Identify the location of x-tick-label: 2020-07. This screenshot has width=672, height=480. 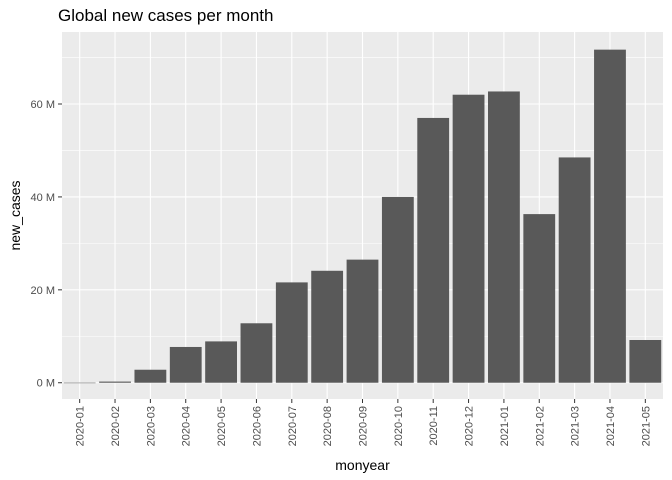
(293, 426).